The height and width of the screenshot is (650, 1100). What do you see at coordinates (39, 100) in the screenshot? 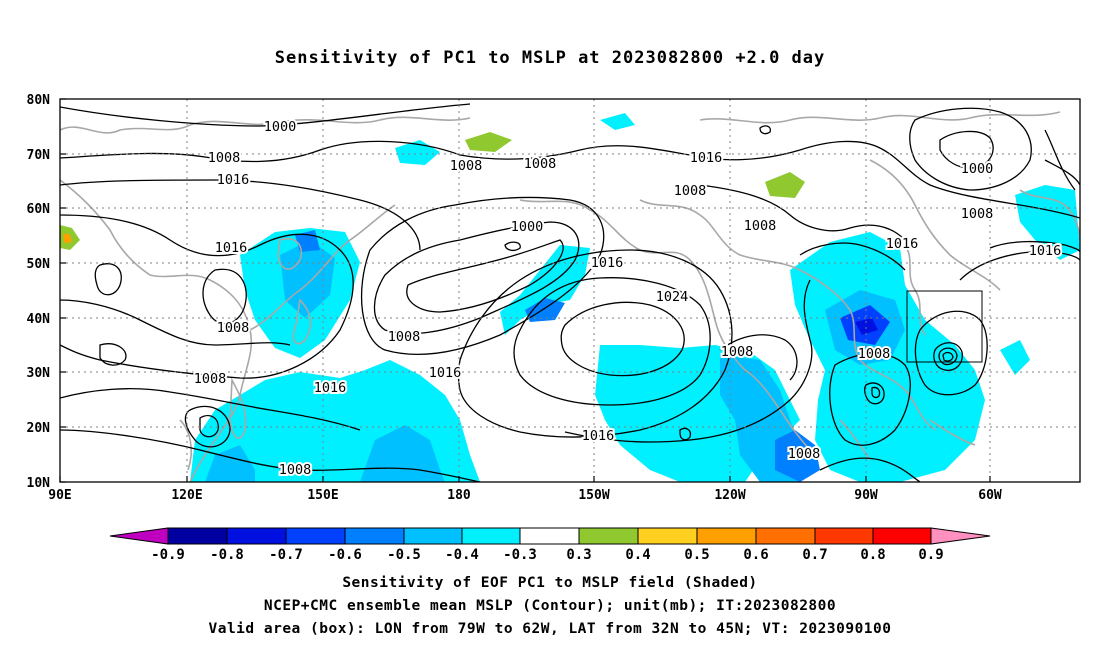
I see `lat-label: 80N` at bounding box center [39, 100].